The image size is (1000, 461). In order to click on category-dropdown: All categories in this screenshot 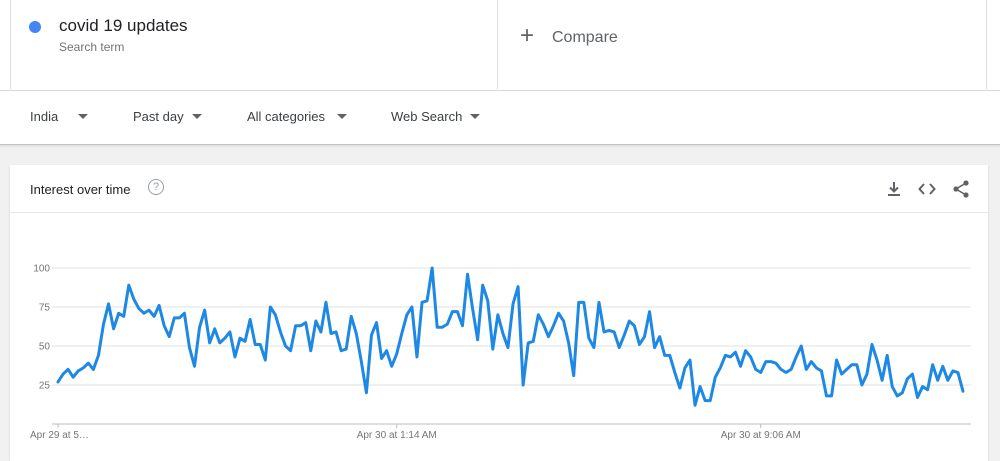, I will do `click(297, 116)`.